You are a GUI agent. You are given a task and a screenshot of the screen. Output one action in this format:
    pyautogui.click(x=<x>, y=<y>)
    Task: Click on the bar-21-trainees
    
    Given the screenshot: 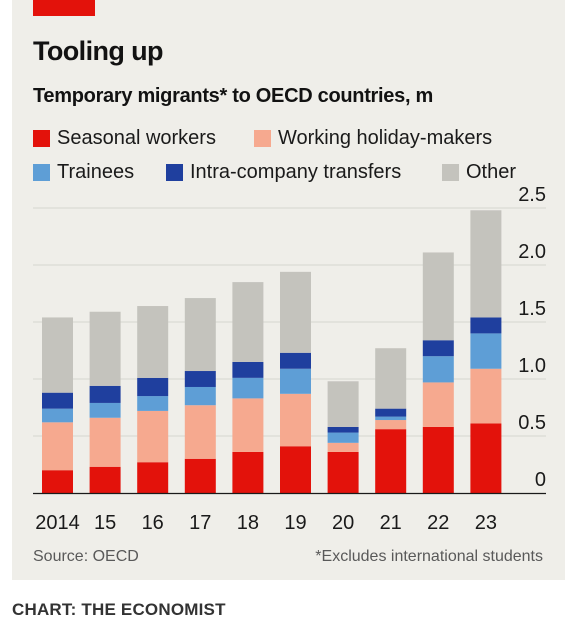 What is the action you would take?
    pyautogui.click(x=391, y=418)
    